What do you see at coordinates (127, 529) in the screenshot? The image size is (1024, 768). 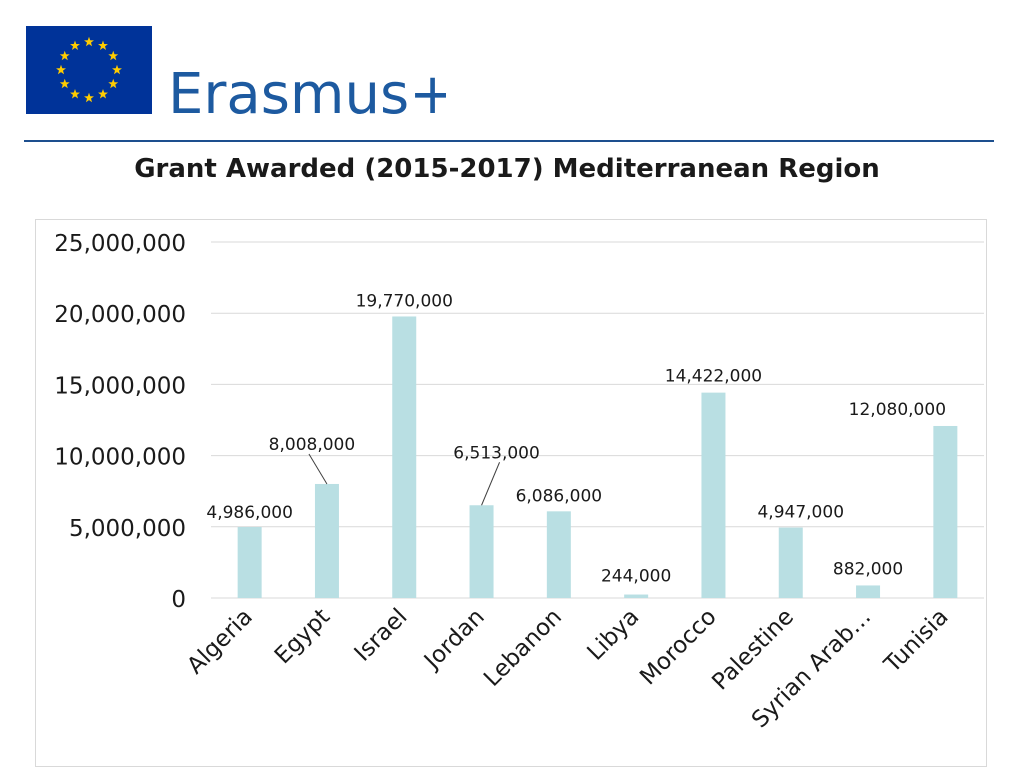 I see `y-tick-label: 5,000,000` at bounding box center [127, 529].